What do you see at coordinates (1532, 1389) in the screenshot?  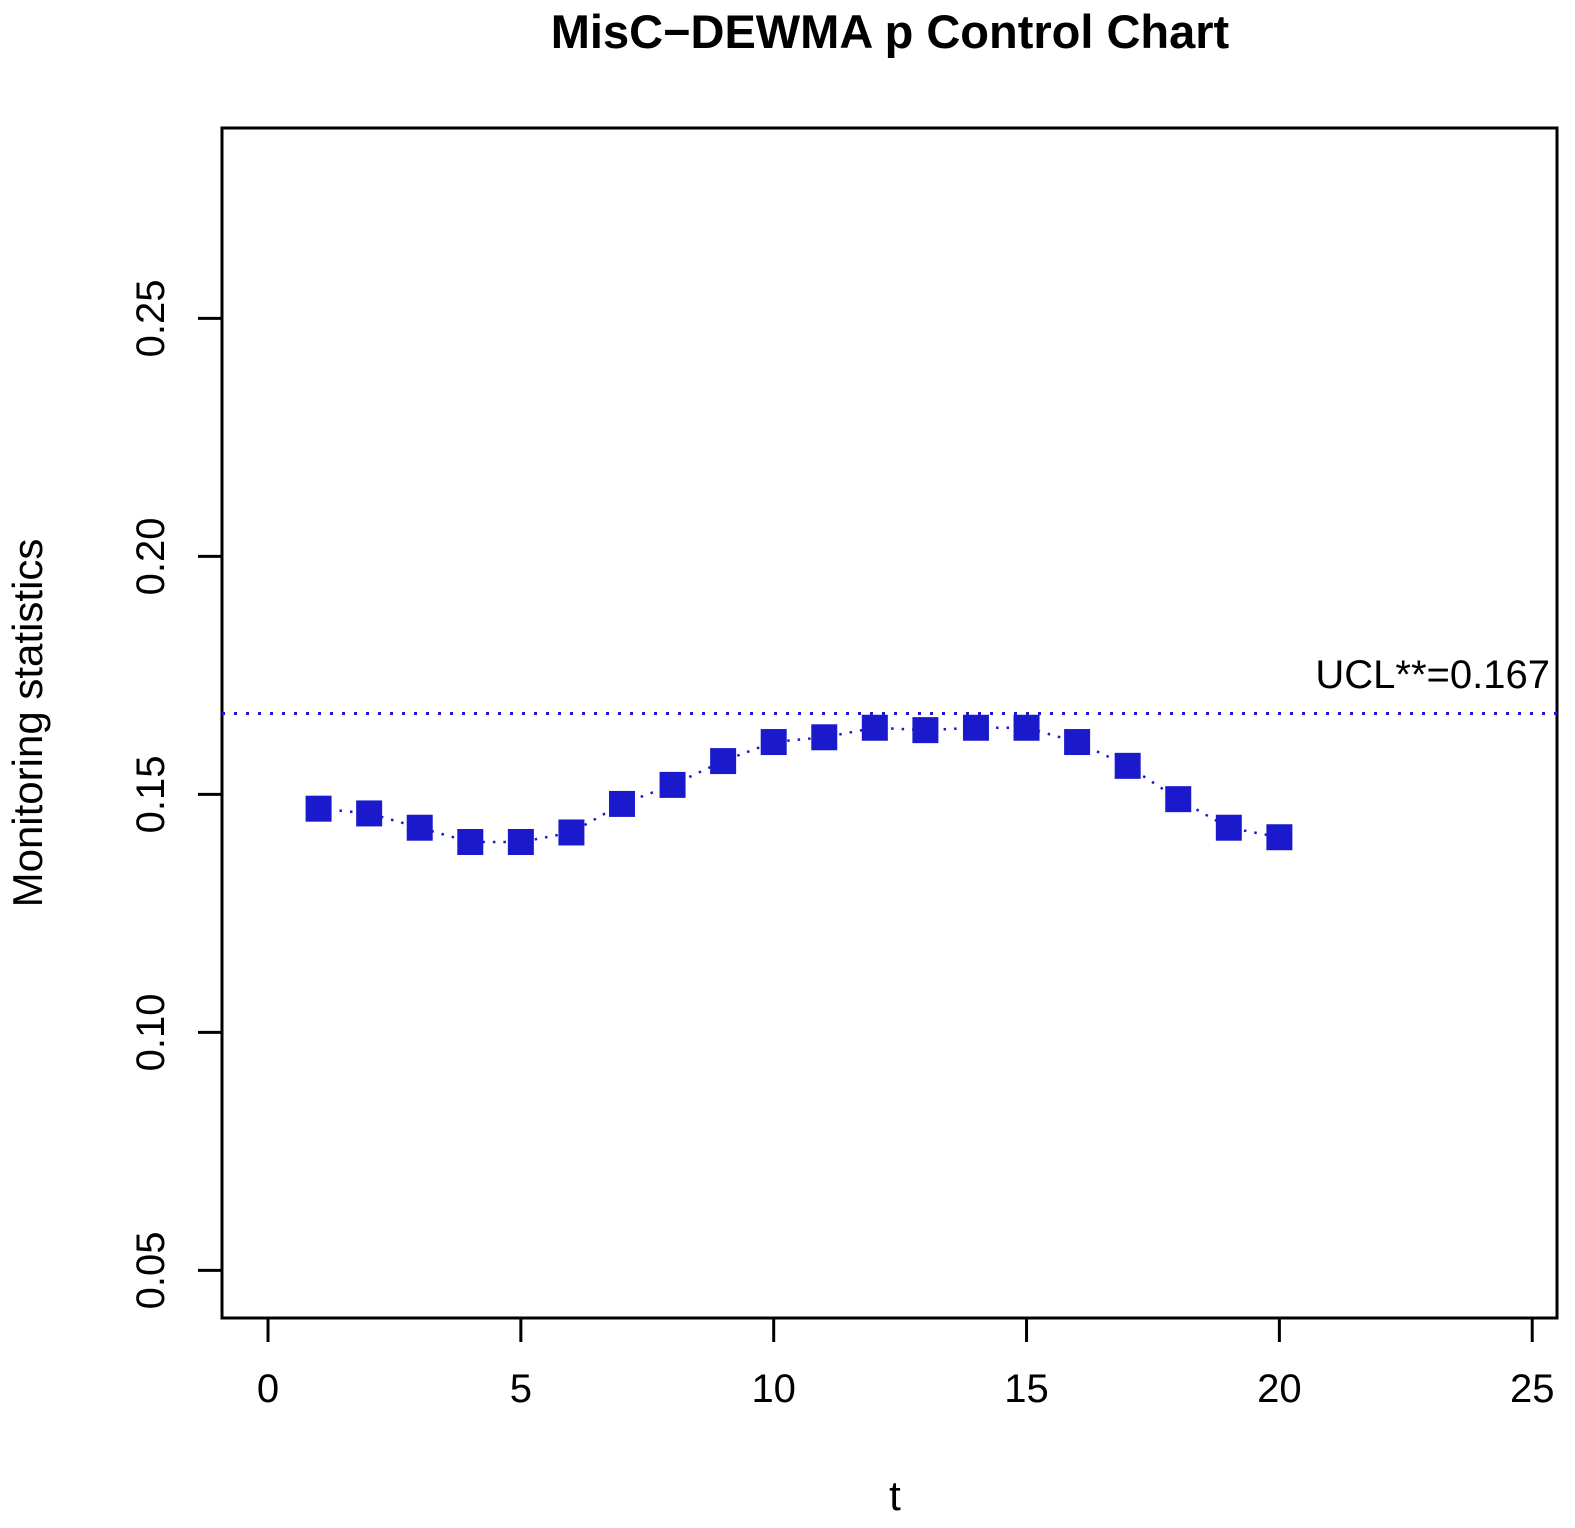 I see `x-tick-label: 25` at bounding box center [1532, 1389].